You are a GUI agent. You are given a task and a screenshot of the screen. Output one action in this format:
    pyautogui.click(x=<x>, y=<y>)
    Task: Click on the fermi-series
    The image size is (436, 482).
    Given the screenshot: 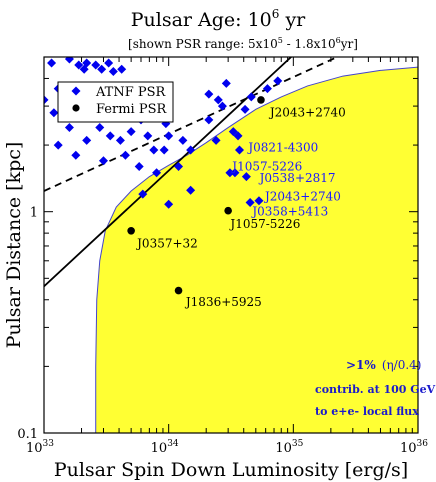 What is the action you would take?
    pyautogui.click(x=196, y=195)
    